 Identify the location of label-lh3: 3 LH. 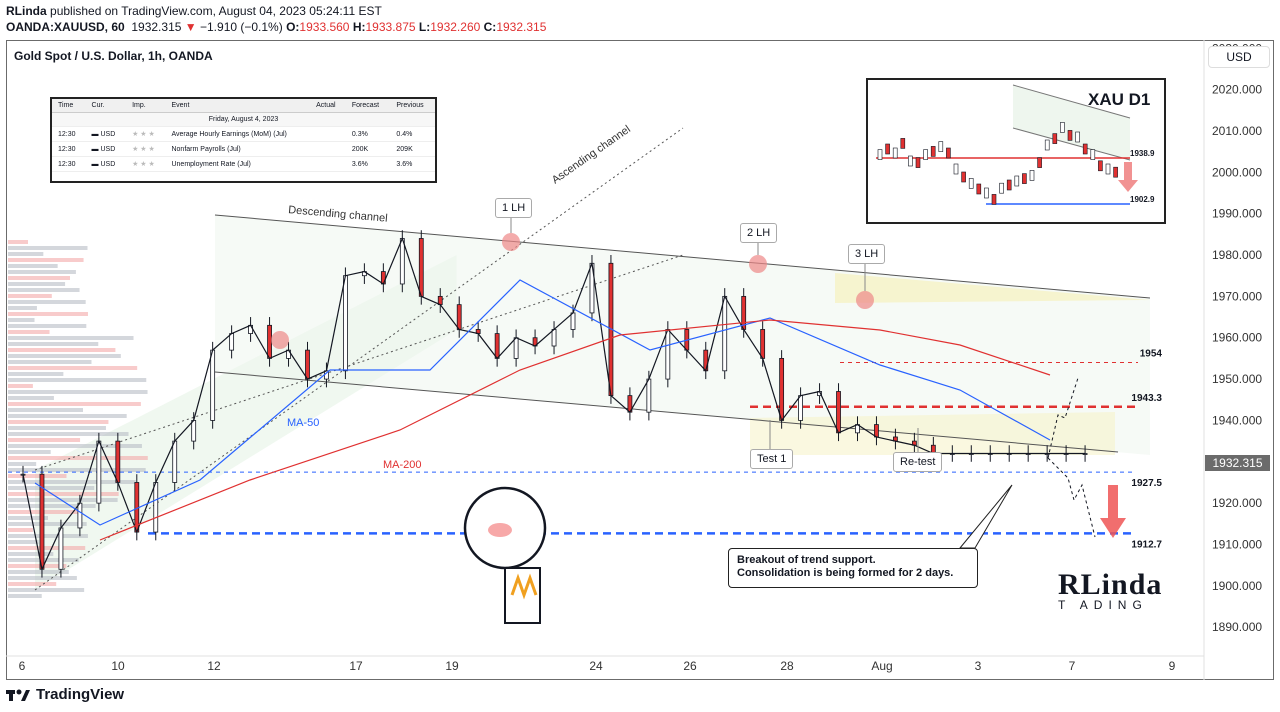
(867, 254).